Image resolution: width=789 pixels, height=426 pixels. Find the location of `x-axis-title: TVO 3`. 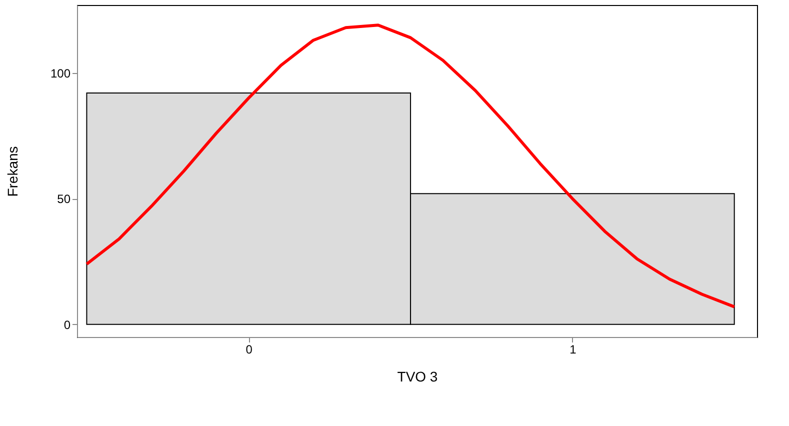

x-axis-title: TVO 3 is located at coordinates (417, 376).